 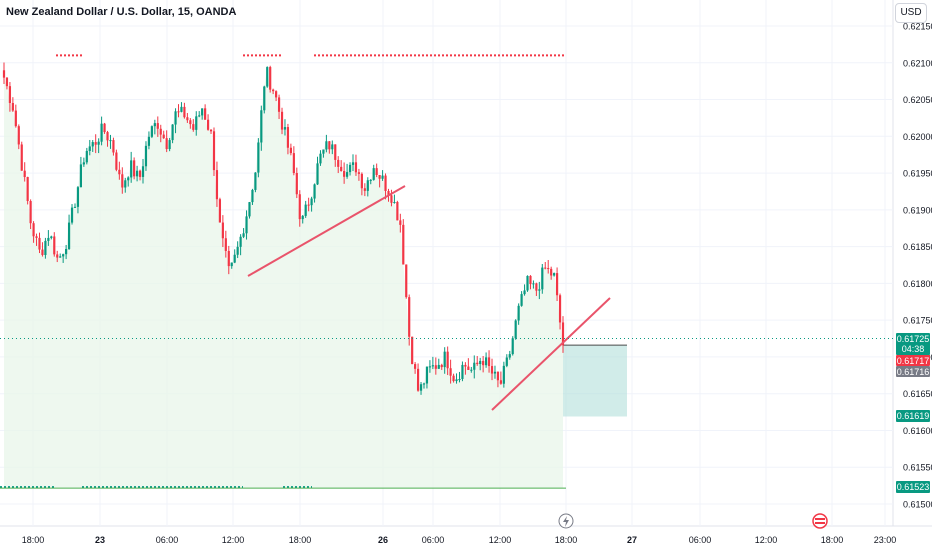 I want to click on y-tick-label: 0.61500, so click(x=917, y=505).